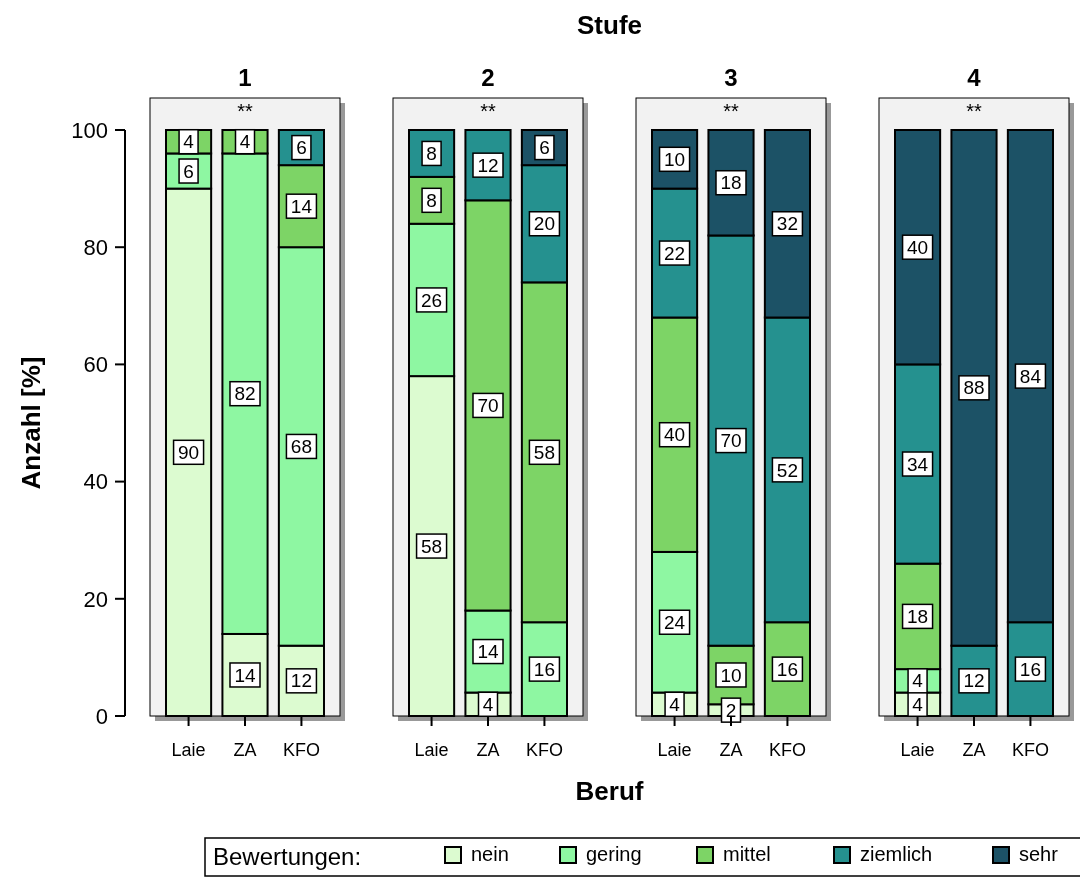  What do you see at coordinates (101, 716) in the screenshot?
I see `y-tick-label: 0` at bounding box center [101, 716].